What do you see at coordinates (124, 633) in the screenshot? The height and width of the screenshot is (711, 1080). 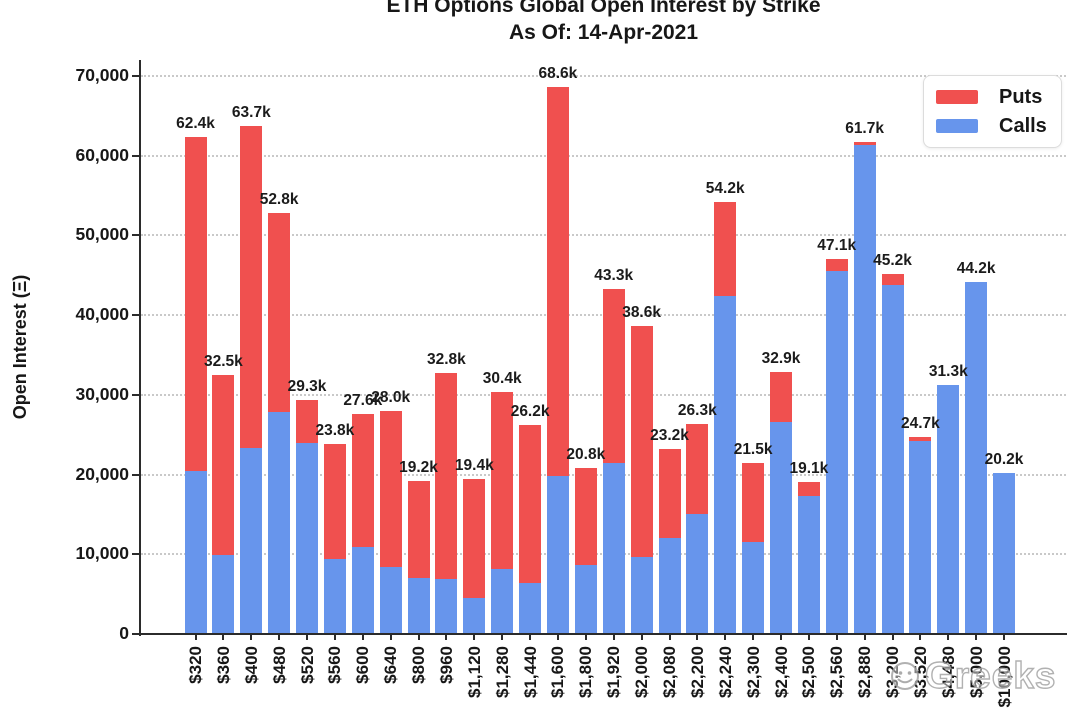 I see `y-tick-label: 0` at bounding box center [124, 633].